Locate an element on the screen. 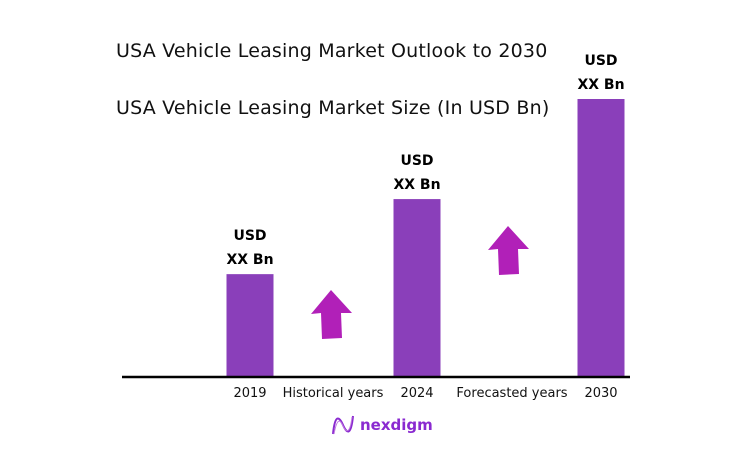 The image size is (748, 470). bar-2024 is located at coordinates (417, 288).